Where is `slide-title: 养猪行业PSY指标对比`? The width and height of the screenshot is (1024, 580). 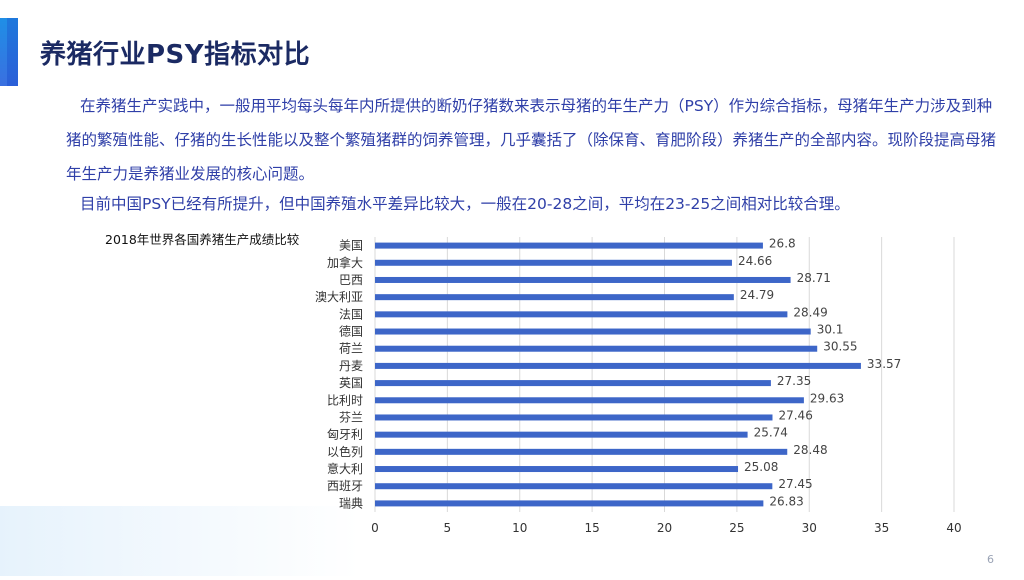 slide-title: 养猪行业PSY指标对比 is located at coordinates (175, 55).